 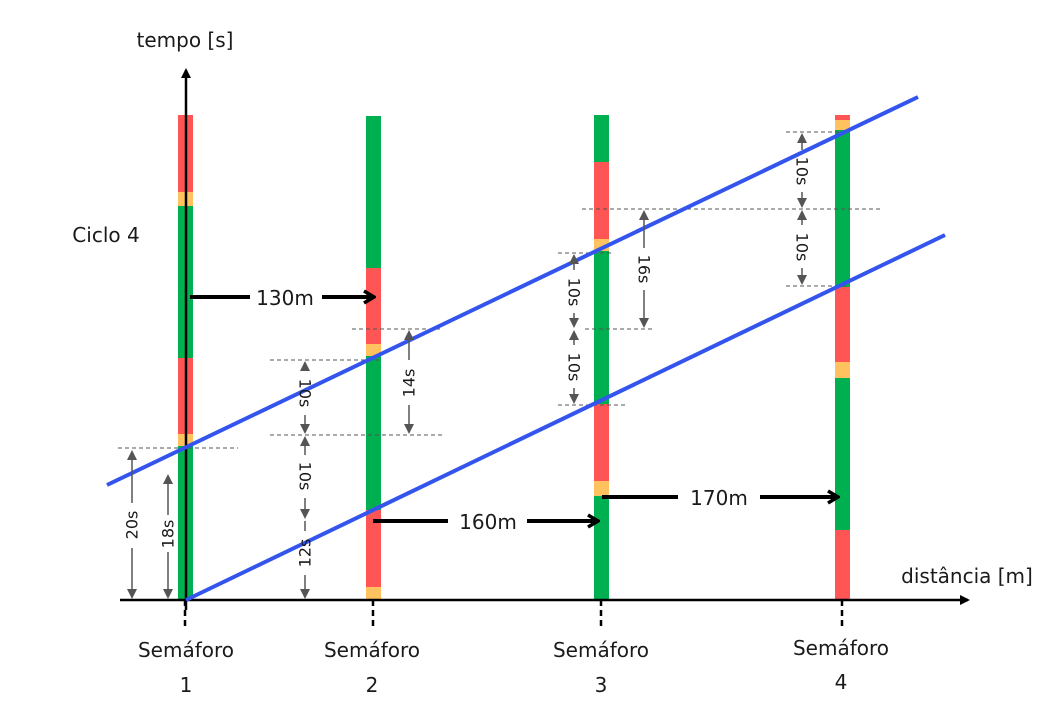 I want to click on cycle-label: Ciclo 4, so click(x=105, y=235).